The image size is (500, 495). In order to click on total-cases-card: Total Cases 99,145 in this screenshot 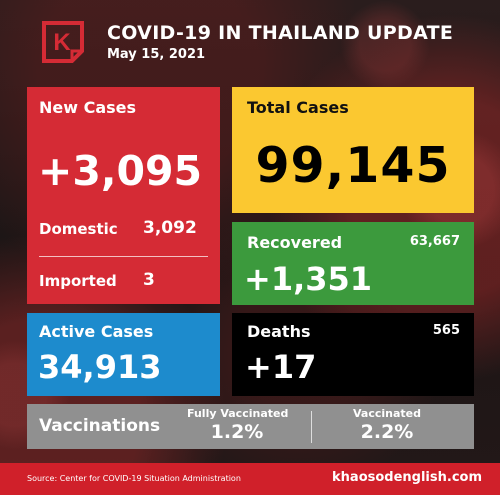, I will do `click(353, 150)`.